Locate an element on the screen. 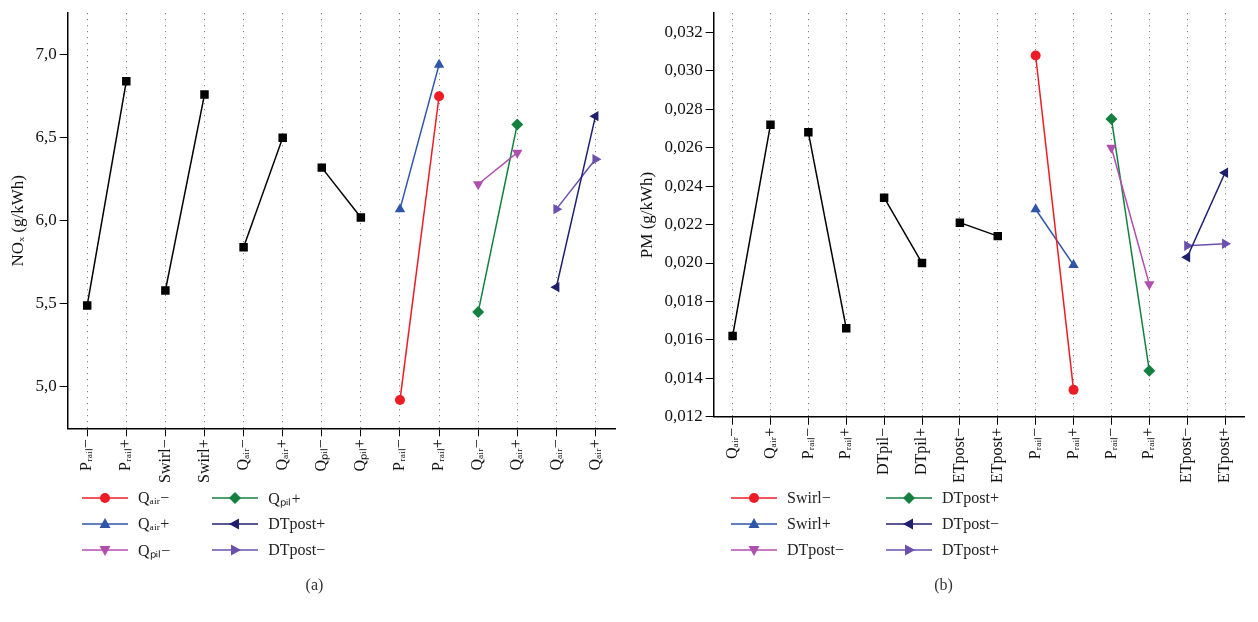 Image resolution: width=1258 pixels, height=622 pixels. y-tick-label: 0,024 is located at coordinates (684, 185).